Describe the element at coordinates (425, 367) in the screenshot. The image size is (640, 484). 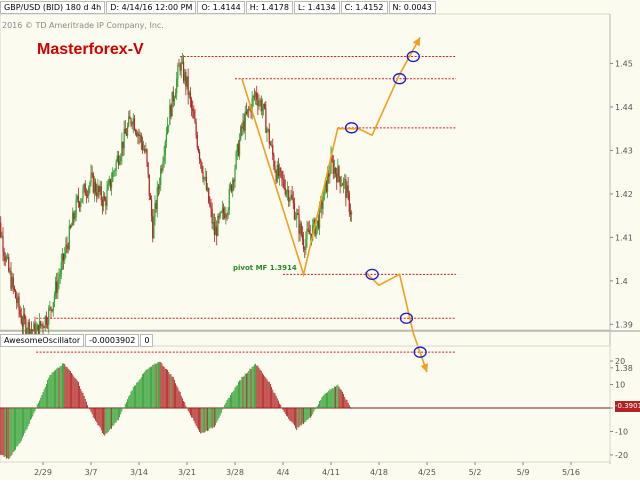
I see `projection-down-arrow` at that location.